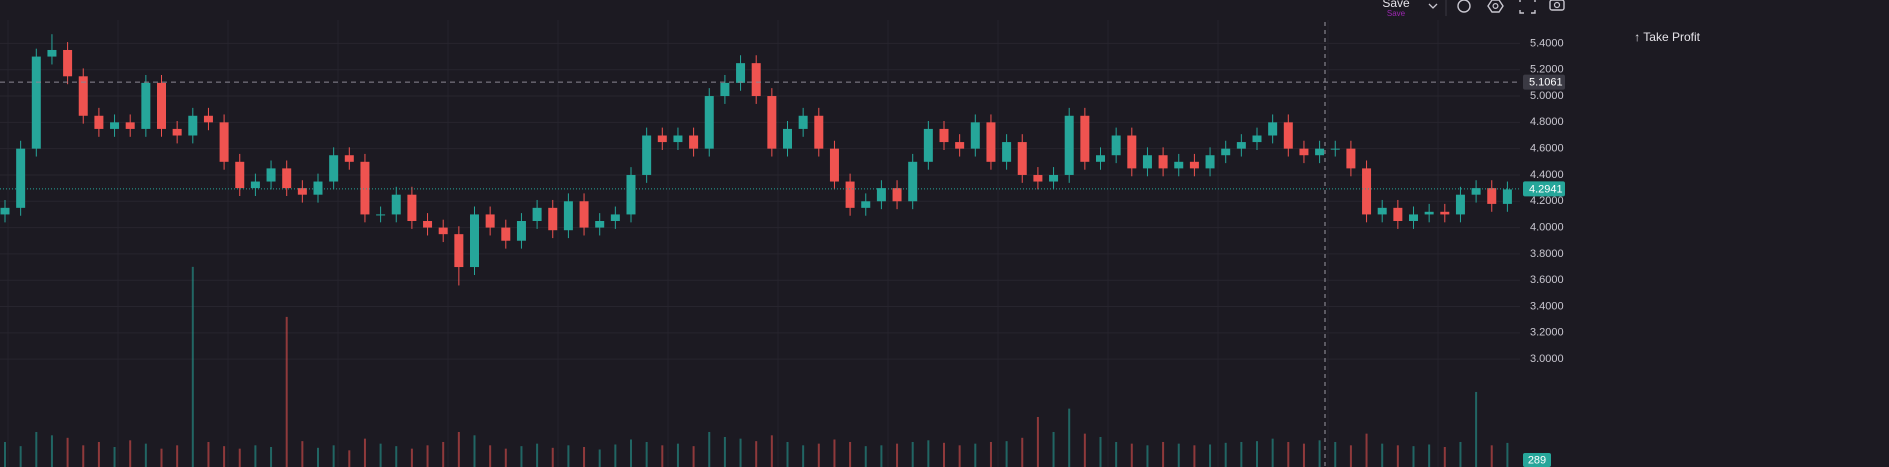 This screenshot has width=1889, height=467. I want to click on alert-icon, so click(1464, 6).